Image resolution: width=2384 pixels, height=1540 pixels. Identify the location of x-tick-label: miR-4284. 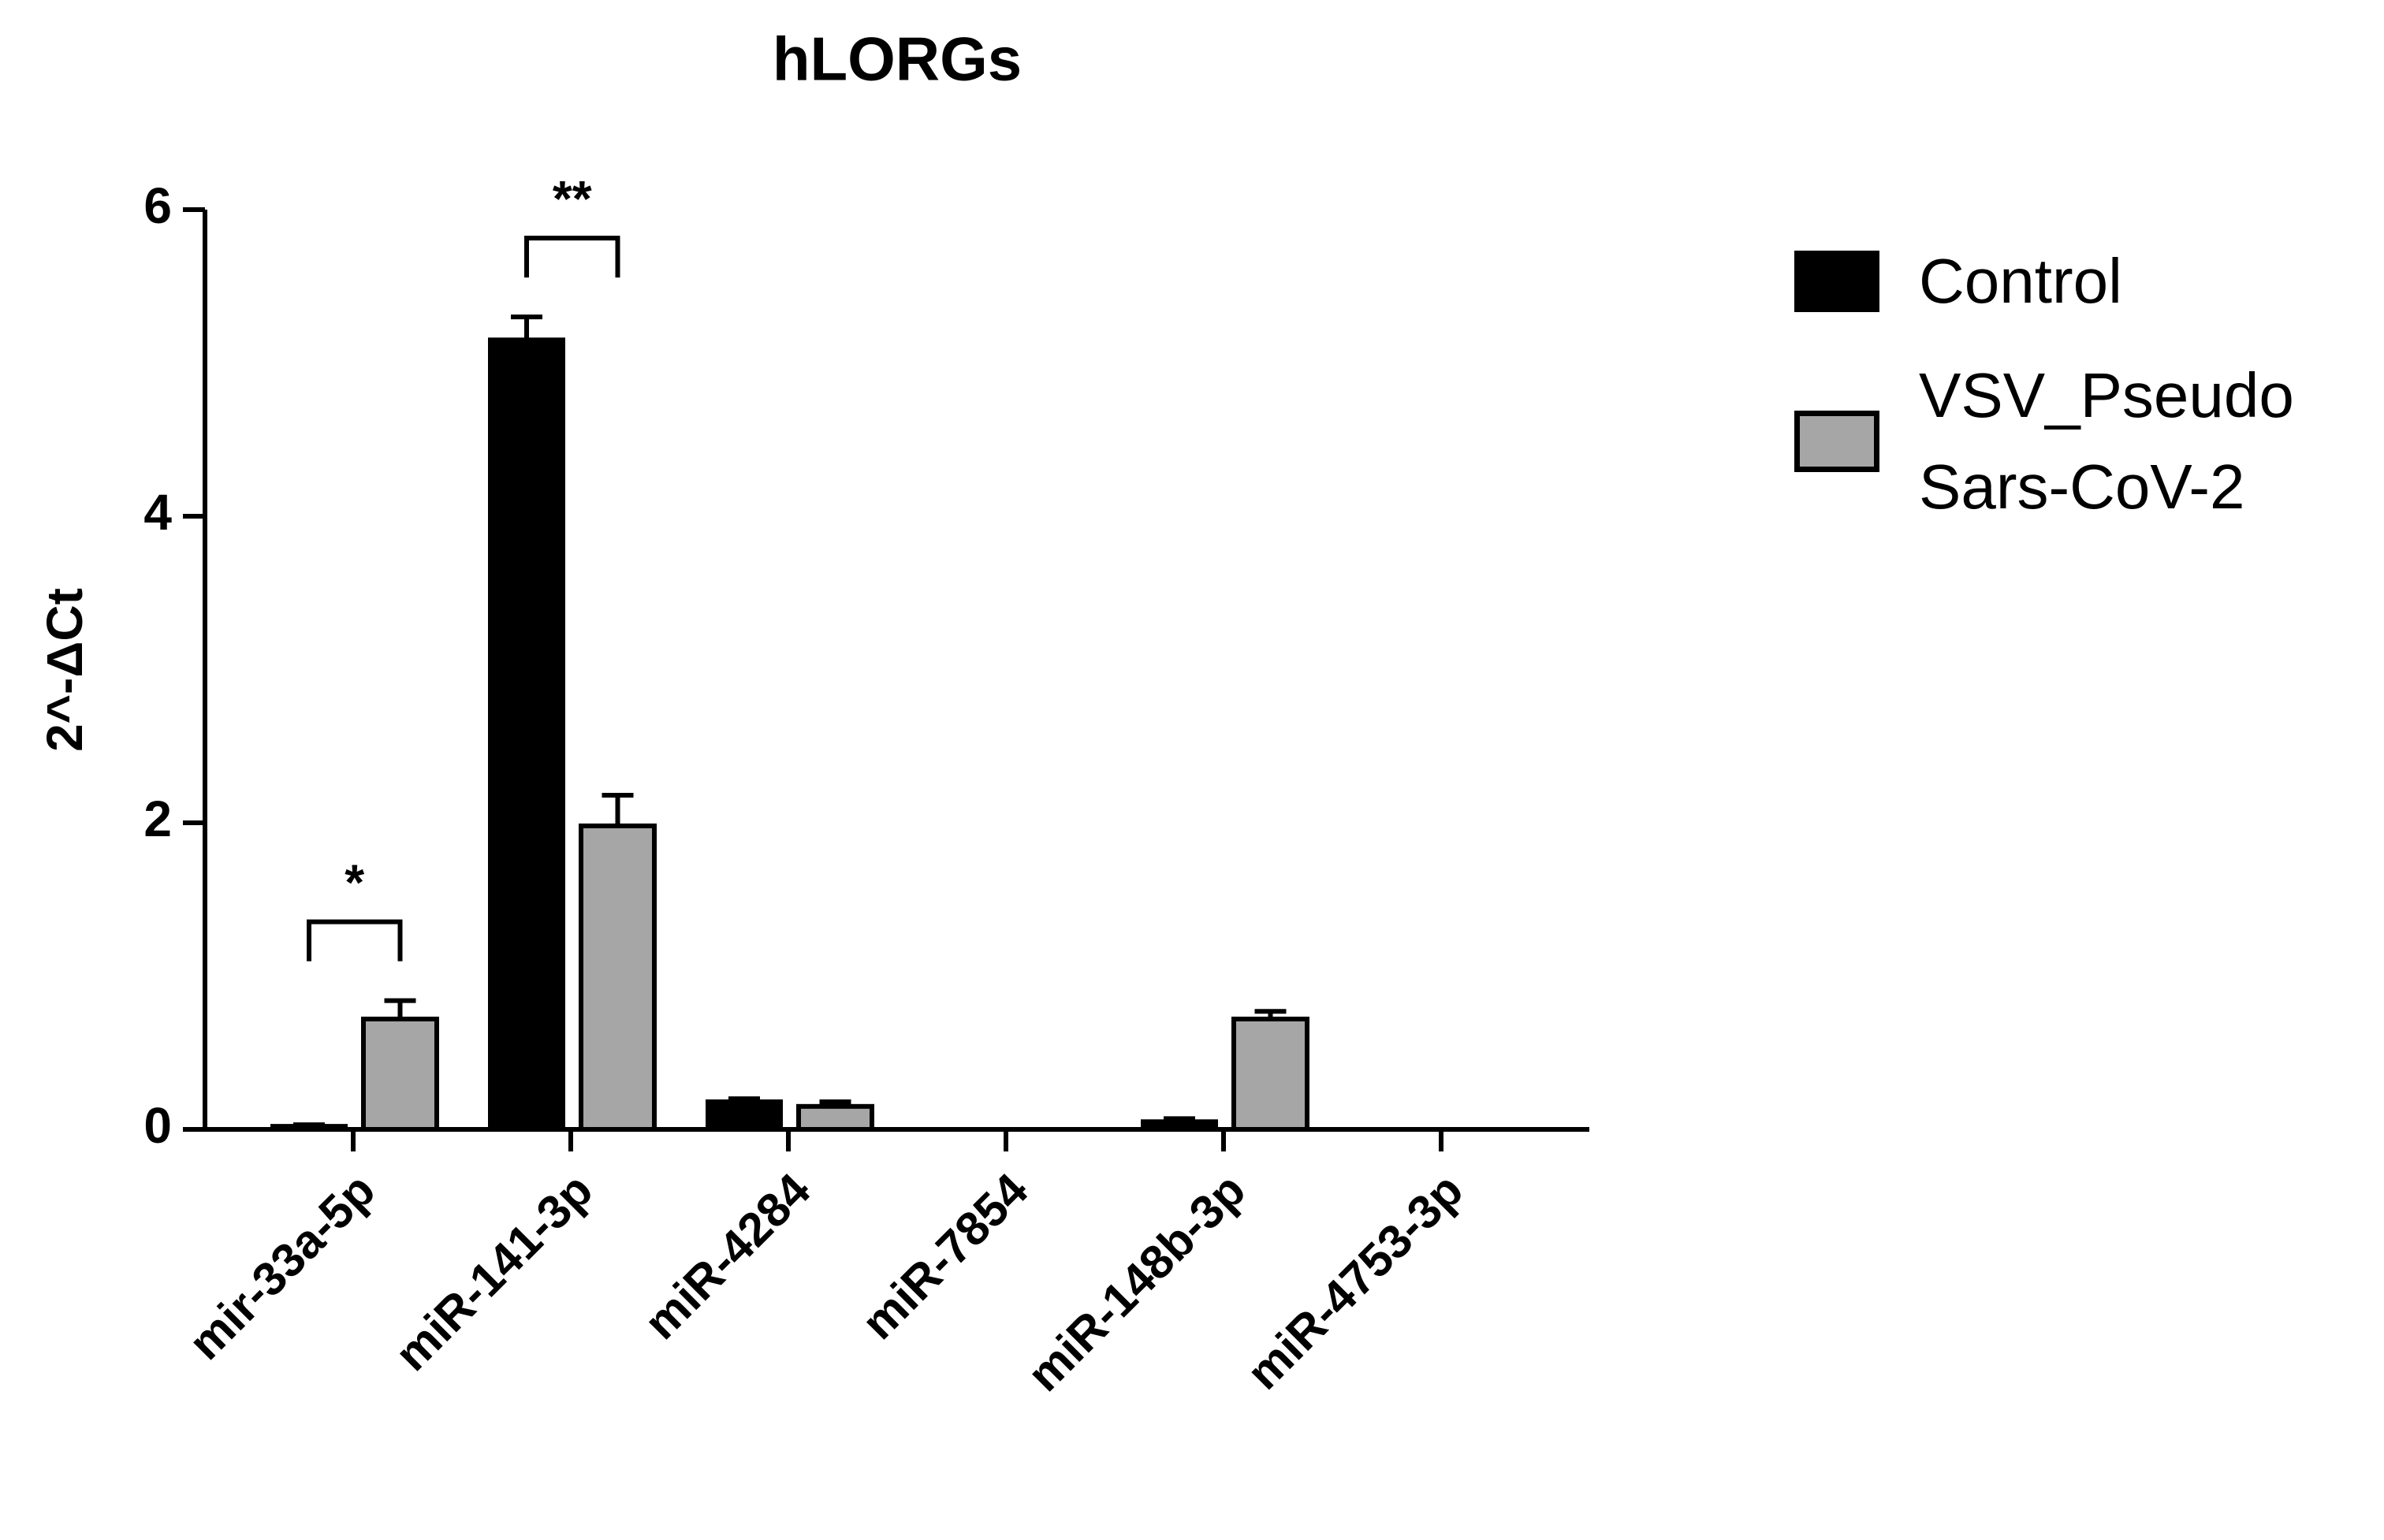
(727, 1256).